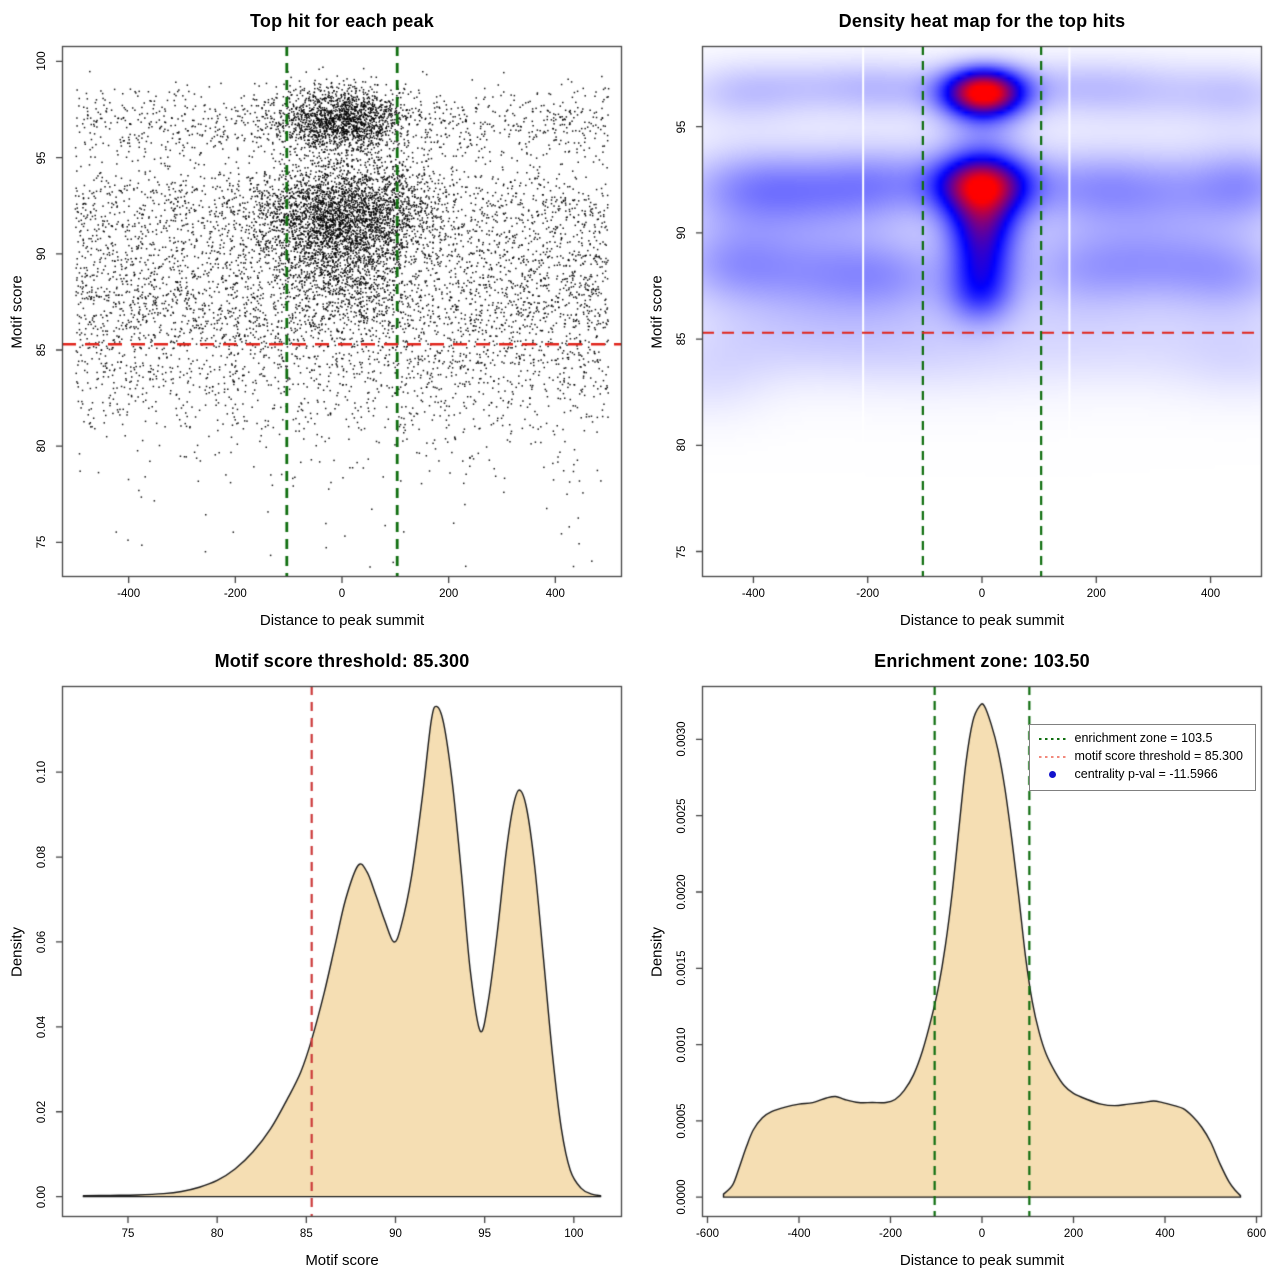 Image resolution: width=1280 pixels, height=1280 pixels. Describe the element at coordinates (485, 1234) in the screenshot. I see `x-tick-label: 95` at that location.